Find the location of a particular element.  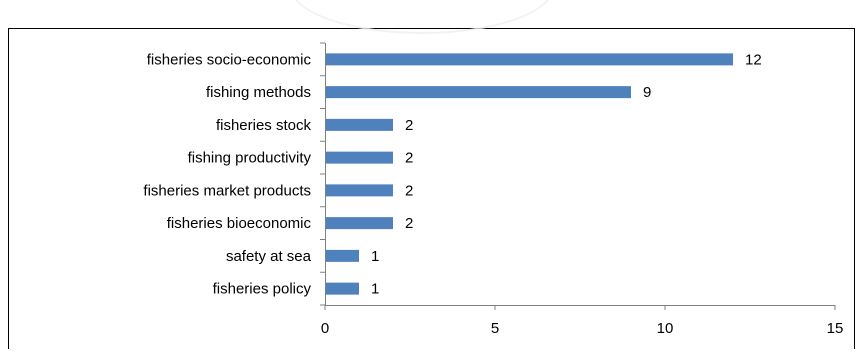

category-label-5: fisheries bioeconomic is located at coordinates (239, 223).